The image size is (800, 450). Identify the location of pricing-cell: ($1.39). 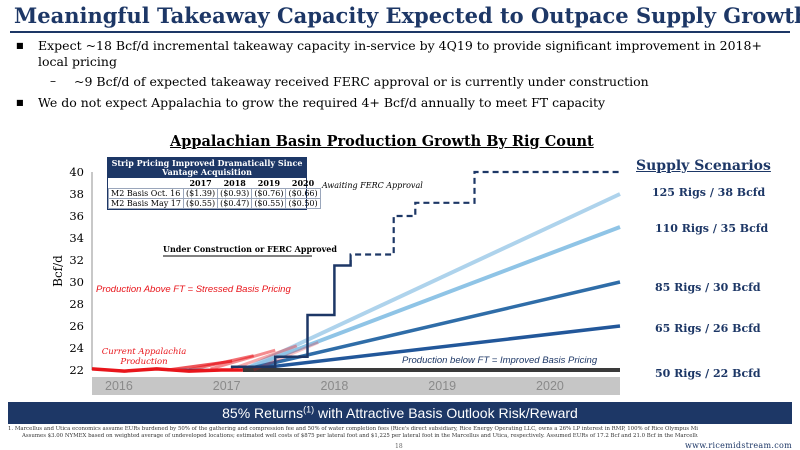
(200, 193).